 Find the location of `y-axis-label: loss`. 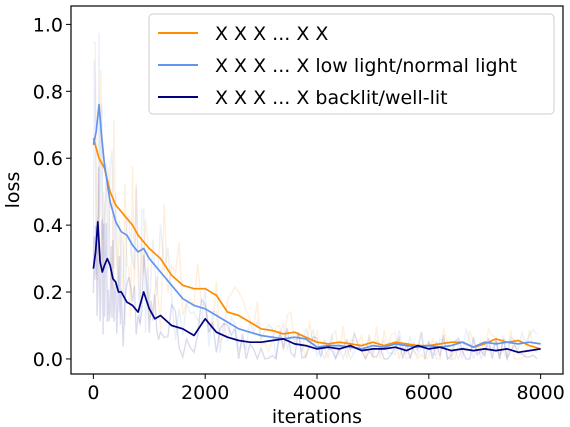

y-axis-label: loss is located at coordinates (13, 190).